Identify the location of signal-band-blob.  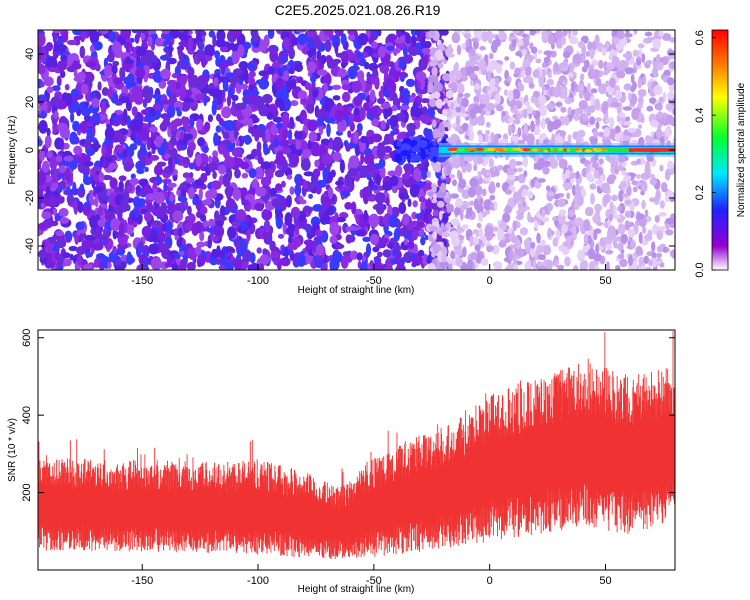
(461, 150).